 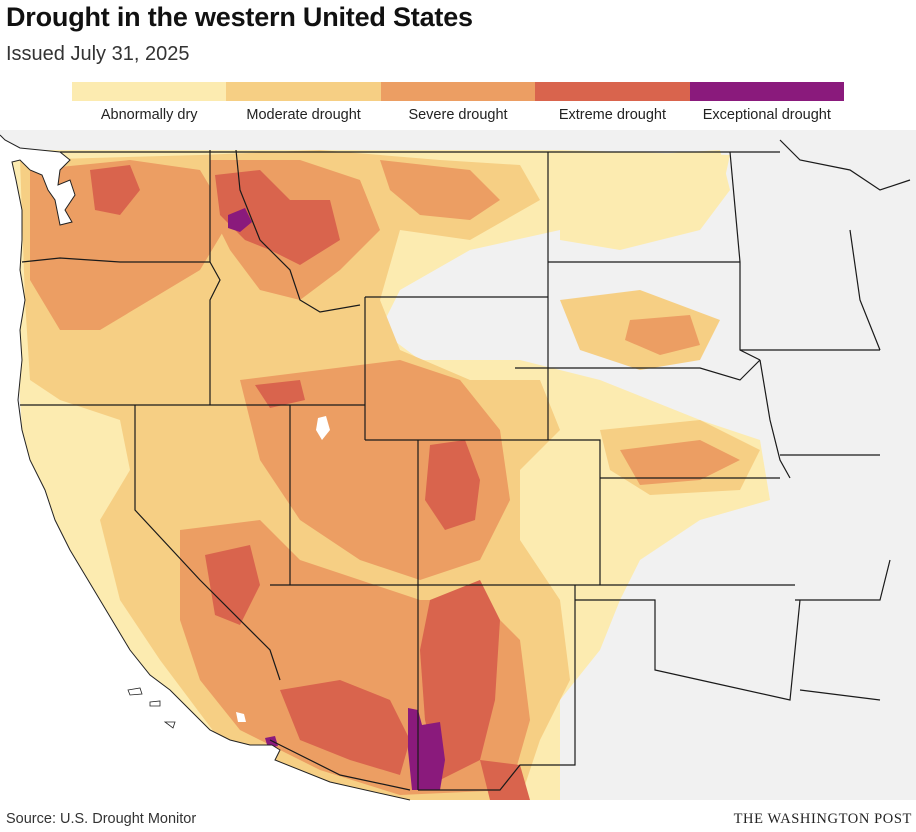 What do you see at coordinates (240, 220) in the screenshot?
I see `area-exceptional-idaho` at bounding box center [240, 220].